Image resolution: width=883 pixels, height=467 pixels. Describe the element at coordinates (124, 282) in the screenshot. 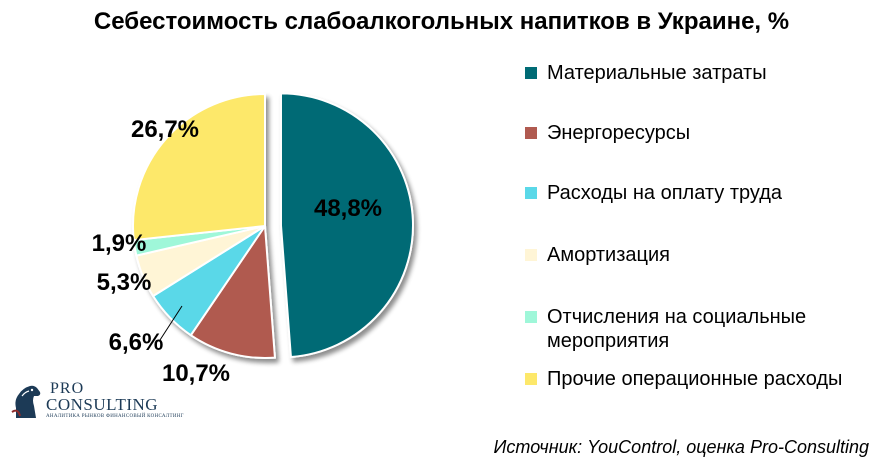

I see `data-label: 5,3%` at that location.